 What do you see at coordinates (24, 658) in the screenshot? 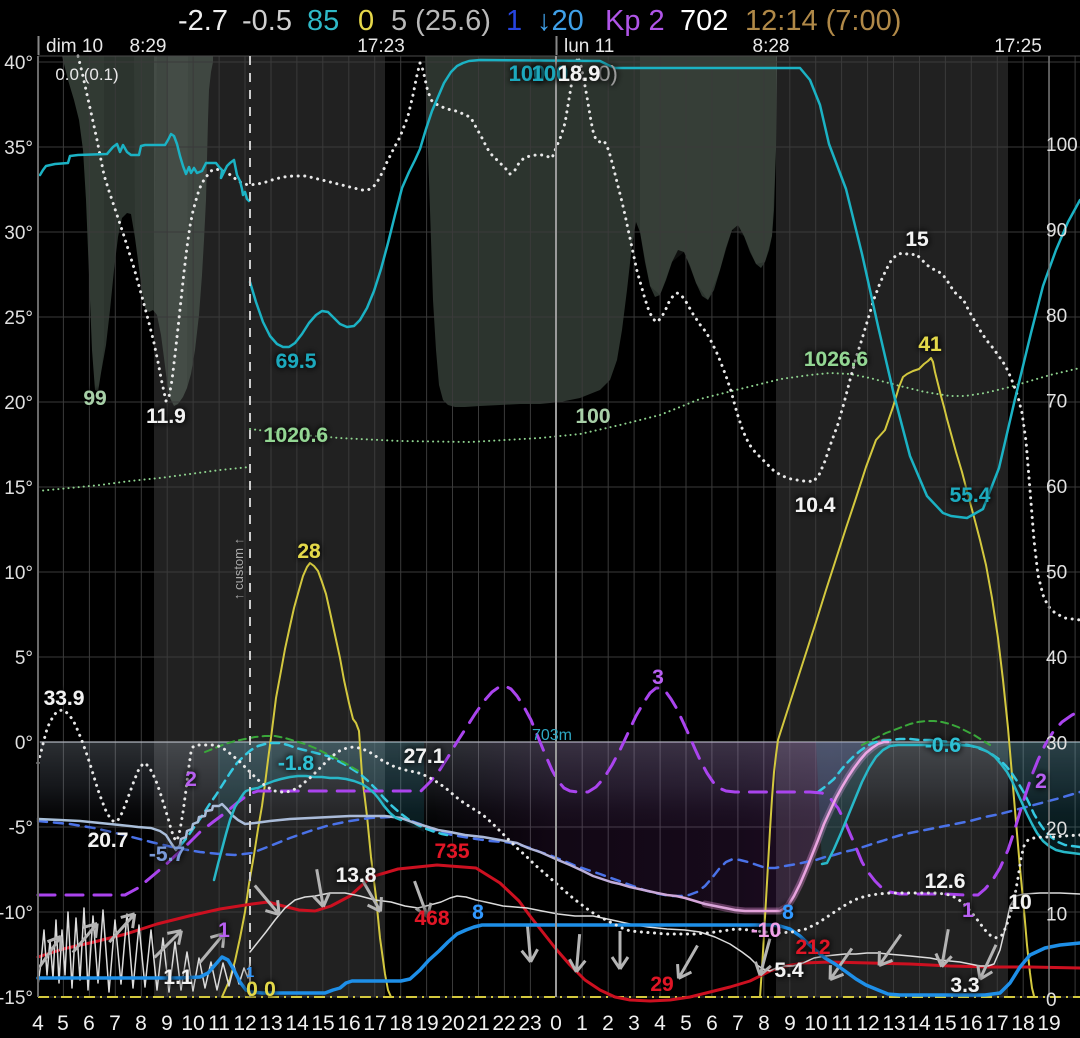
I see `svg-text: 5°` at bounding box center [24, 658].